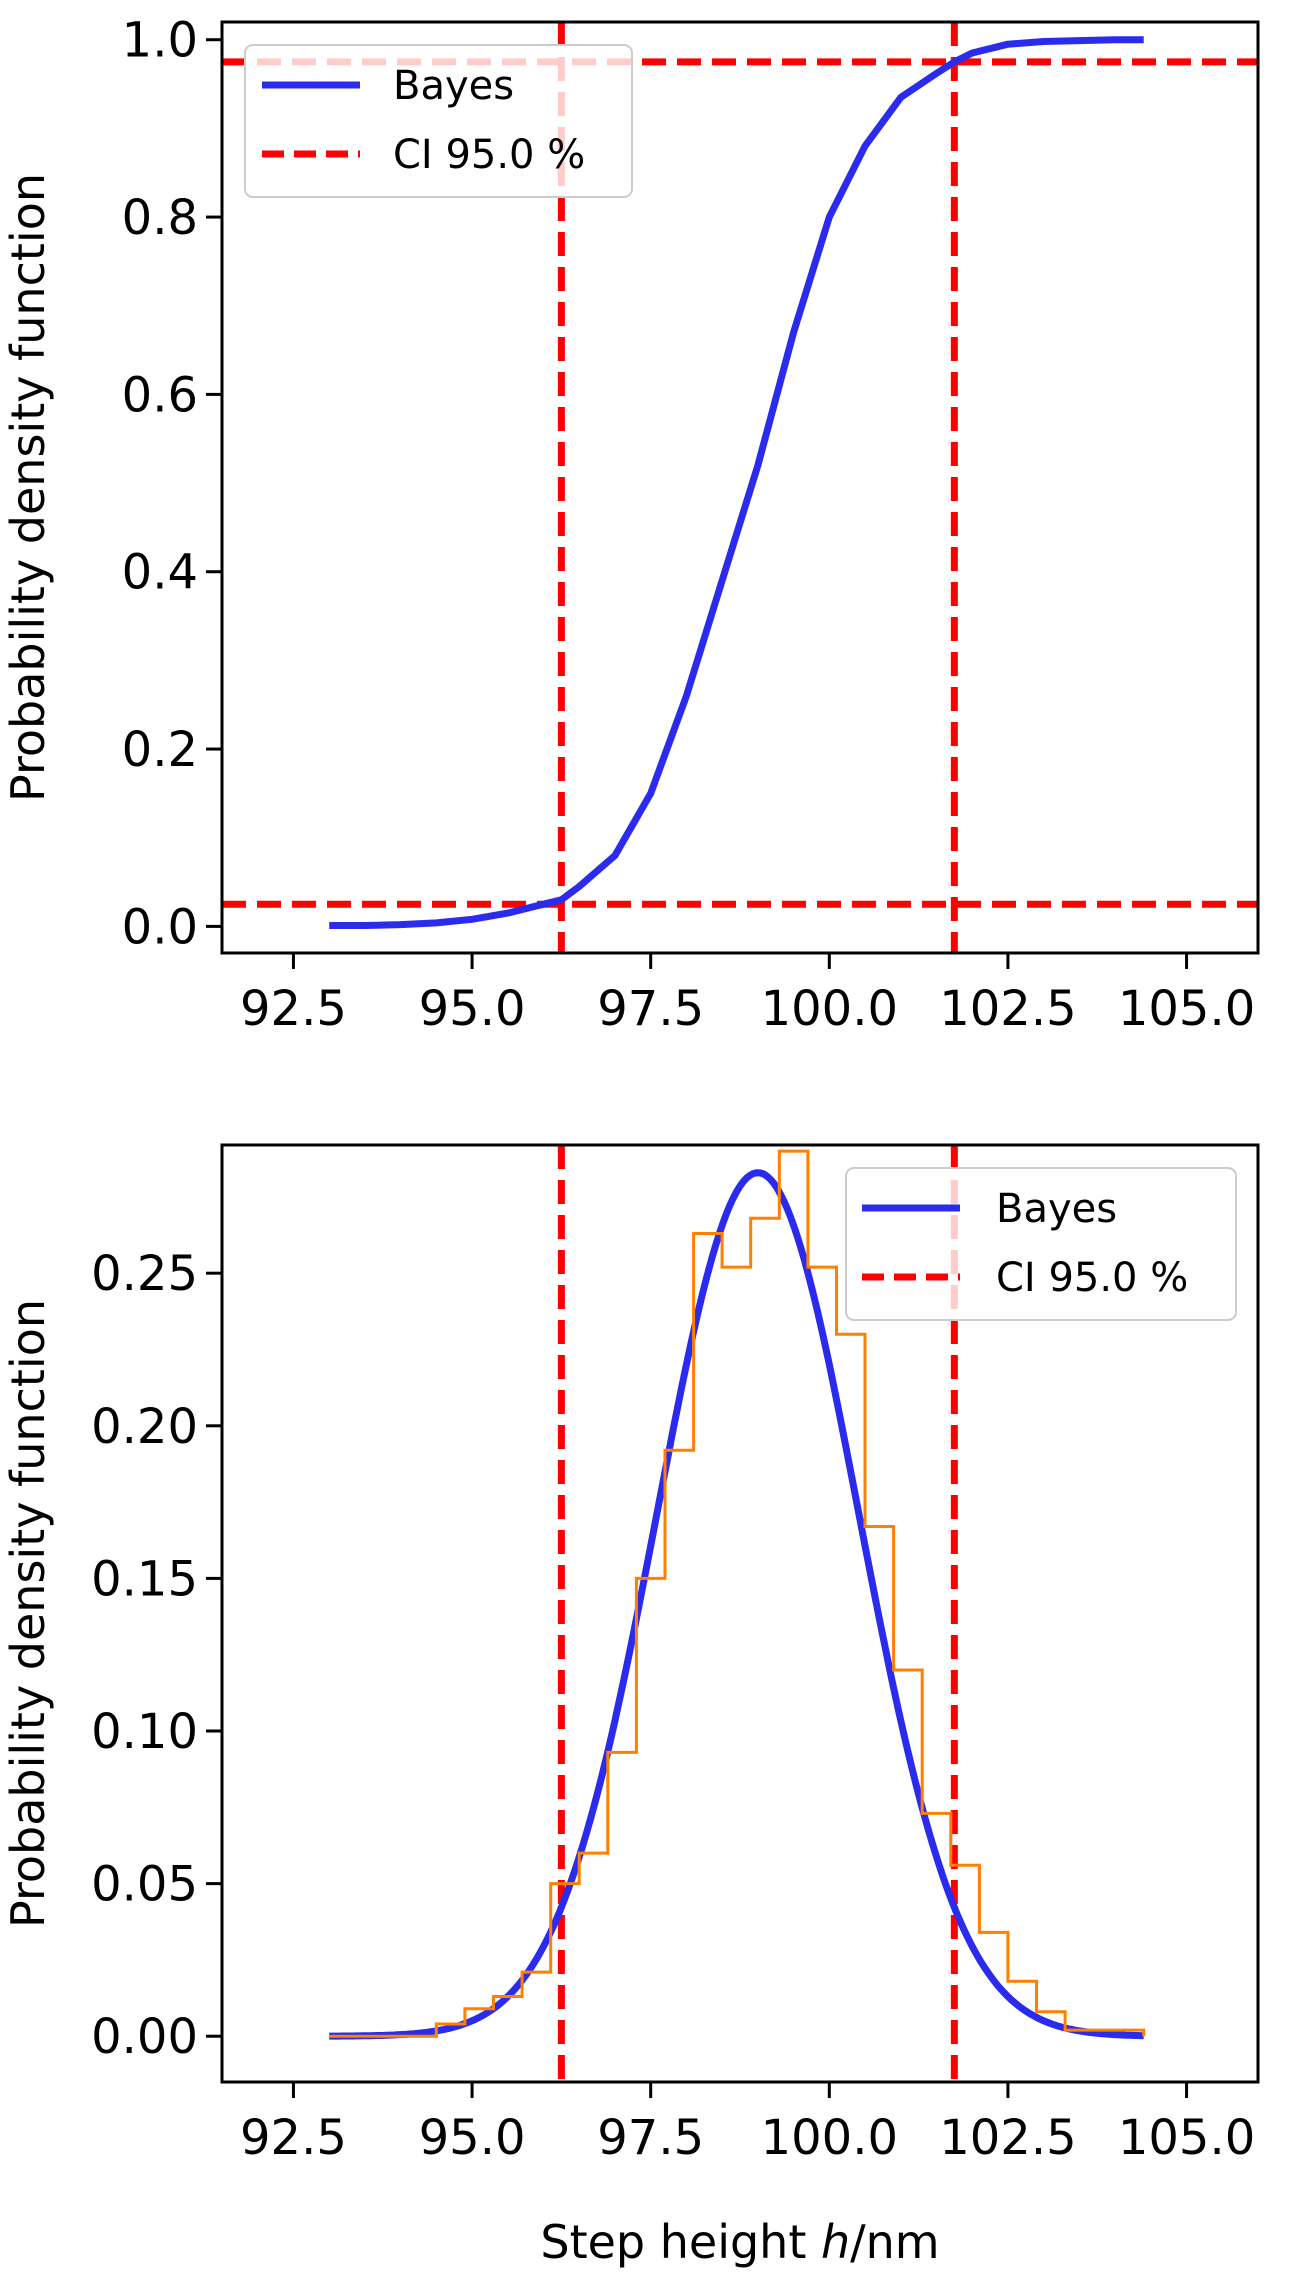 Image resolution: width=1310 pixels, height=2290 pixels. What do you see at coordinates (144, 1274) in the screenshot?
I see `pdf-ytick-label: 0.25` at bounding box center [144, 1274].